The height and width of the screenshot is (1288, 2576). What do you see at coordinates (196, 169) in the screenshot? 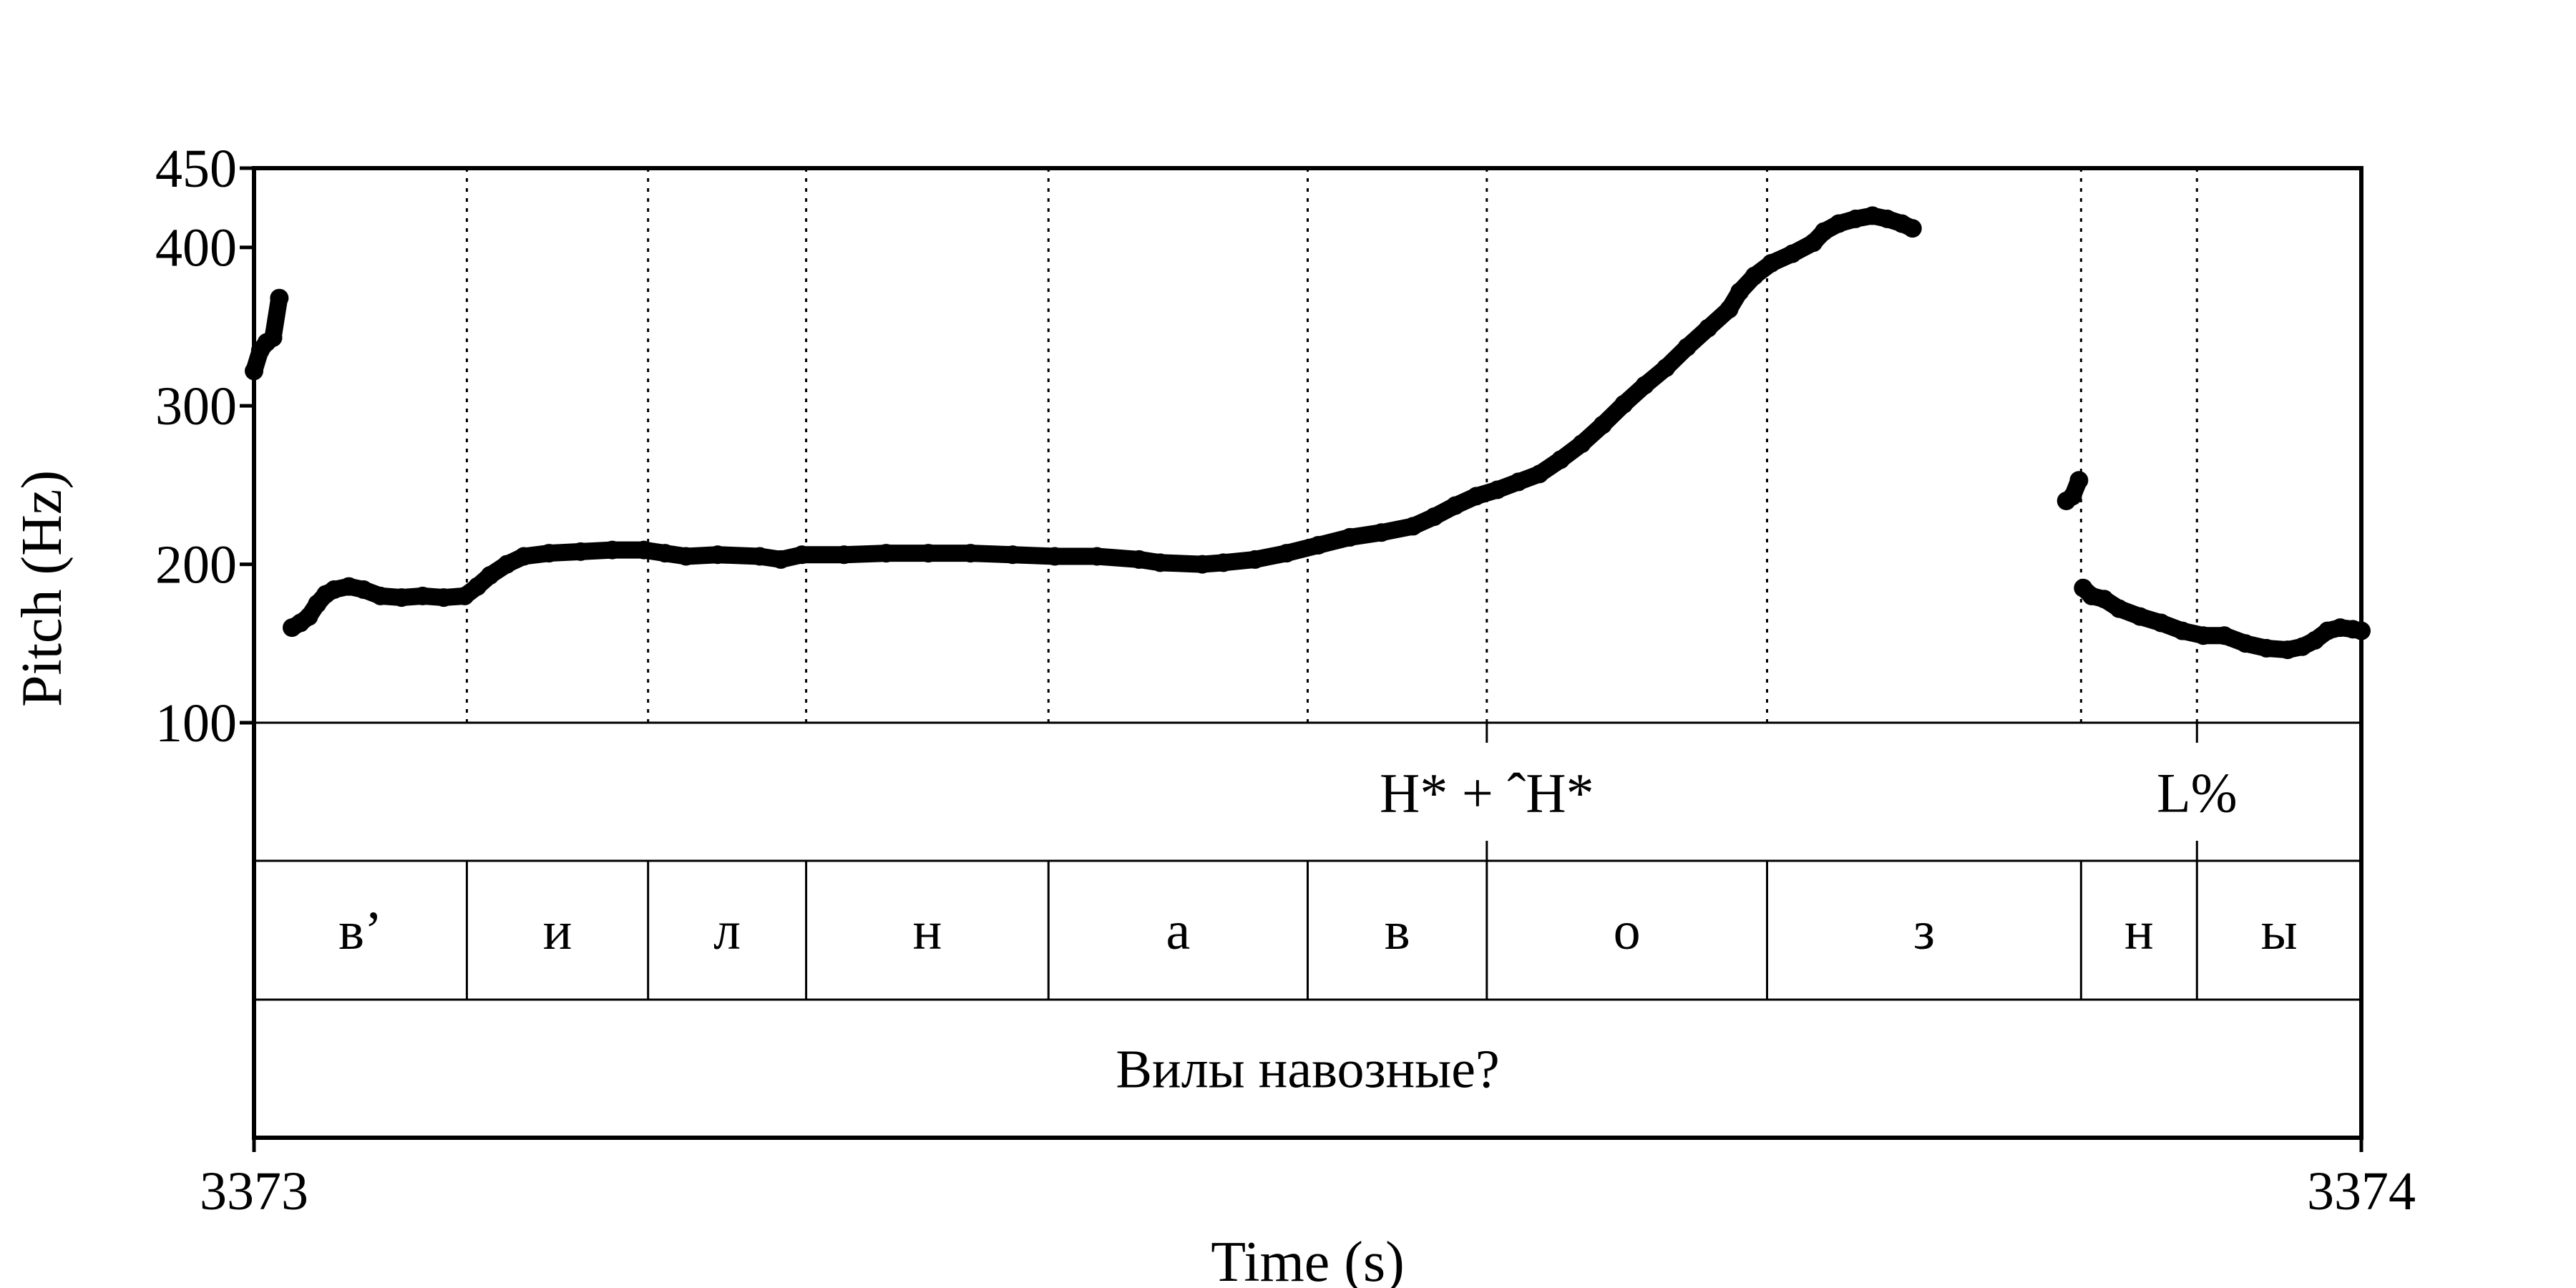
I see `y-tick-label: 450` at bounding box center [196, 169].